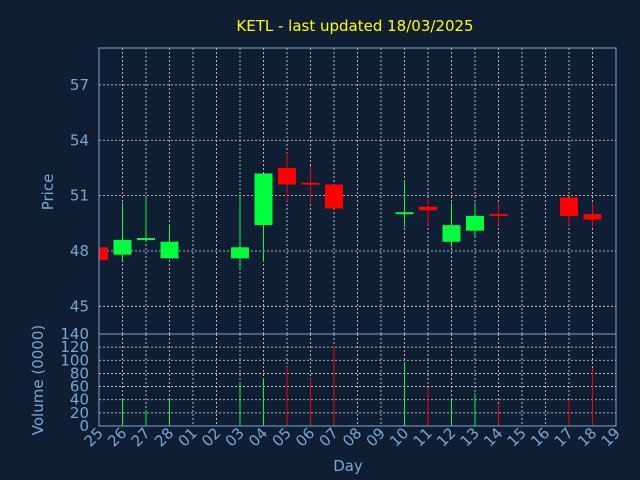 This screenshot has width=640, height=480. What do you see at coordinates (164, 437) in the screenshot?
I see `day-tick-label: 28` at bounding box center [164, 437].